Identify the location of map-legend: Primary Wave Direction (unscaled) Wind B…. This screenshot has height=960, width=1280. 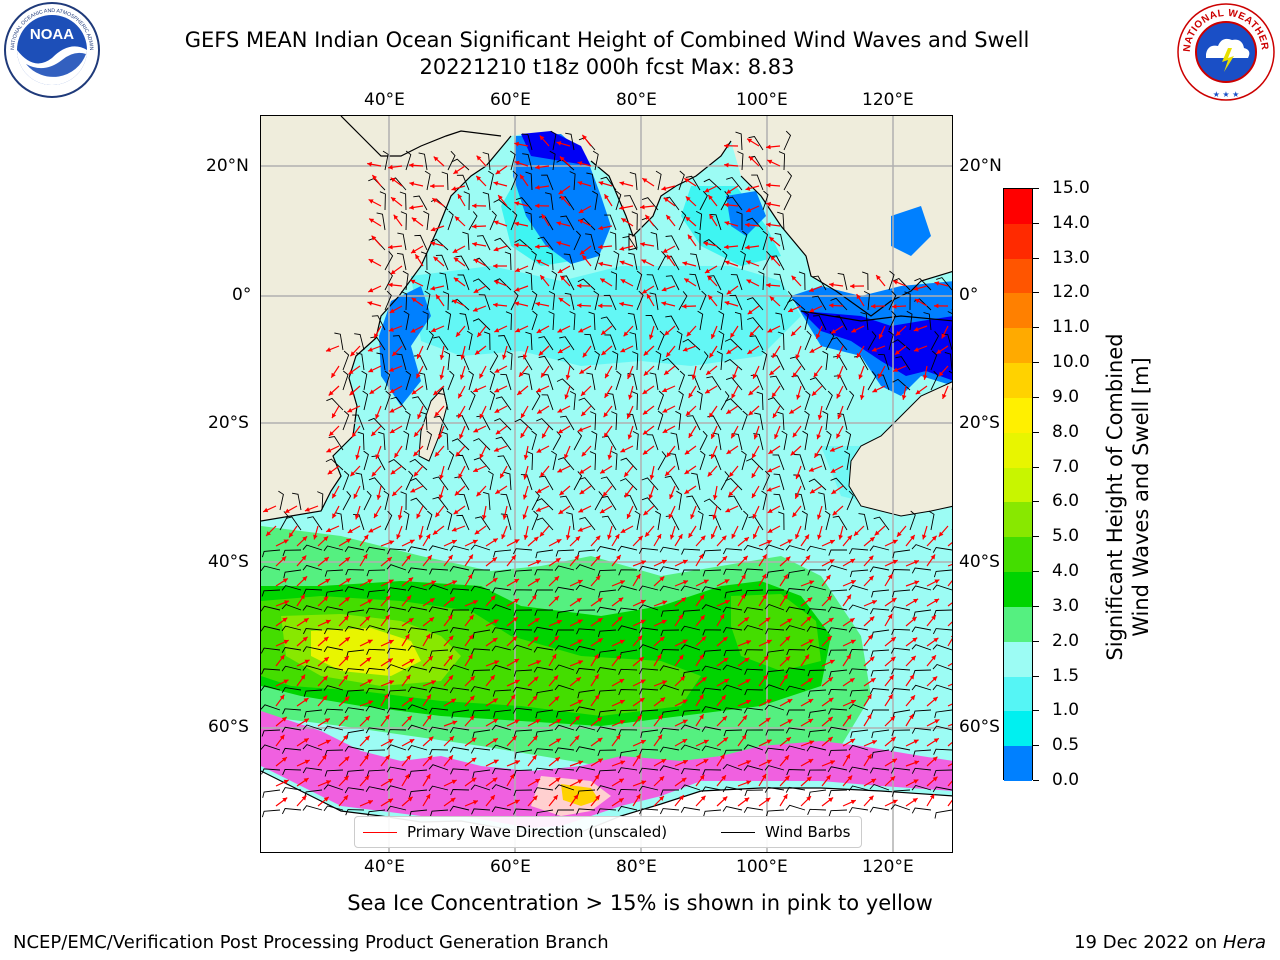
(608, 832).